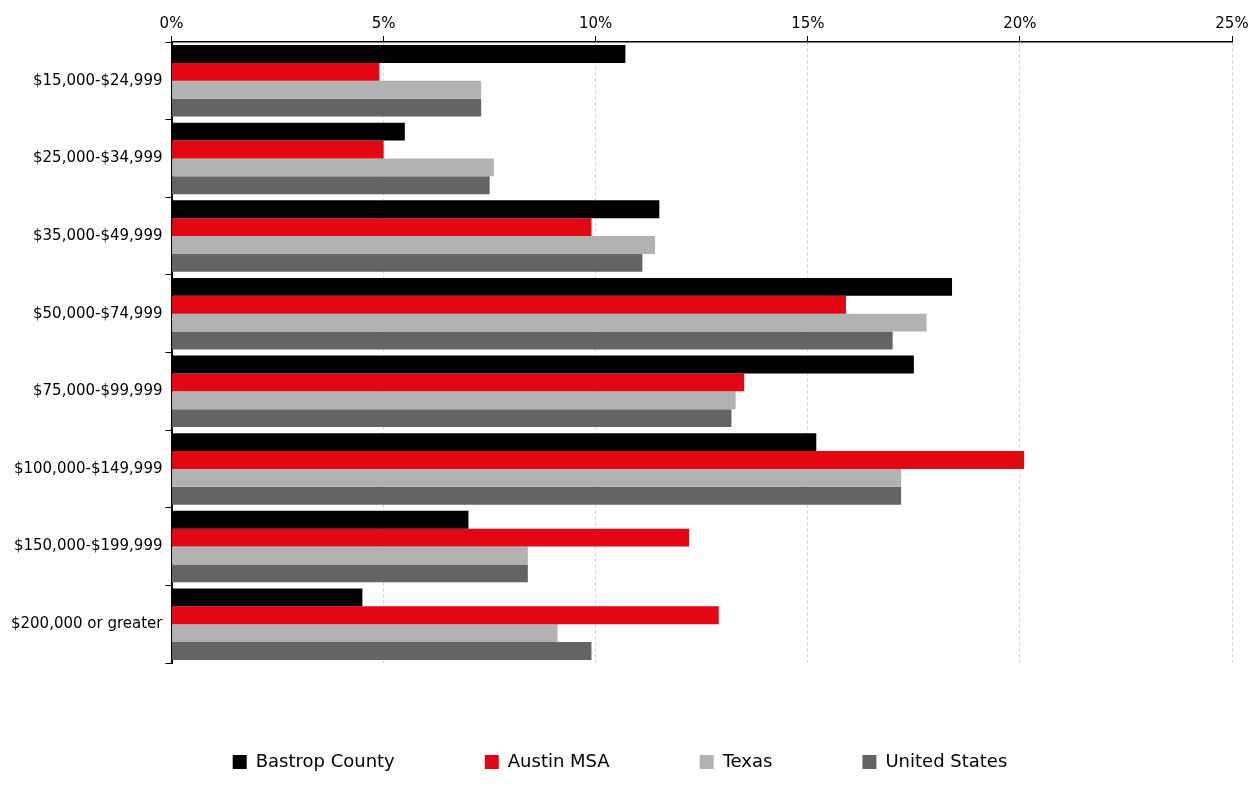 The height and width of the screenshot is (789, 1260). I want to click on y-tick-label: $35,000-$49,999, so click(98, 234).